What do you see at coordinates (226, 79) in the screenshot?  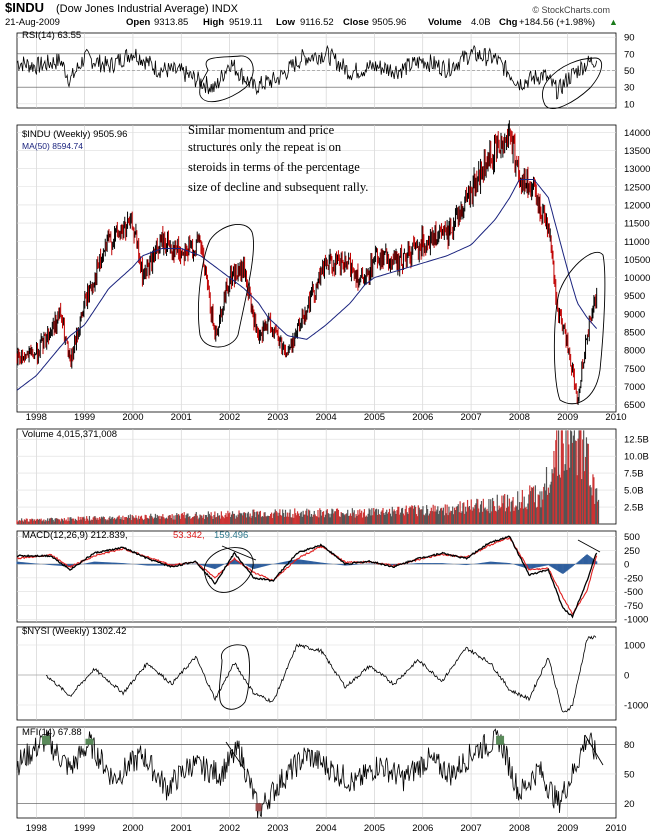 I see `rsi-2001-ellipse` at bounding box center [226, 79].